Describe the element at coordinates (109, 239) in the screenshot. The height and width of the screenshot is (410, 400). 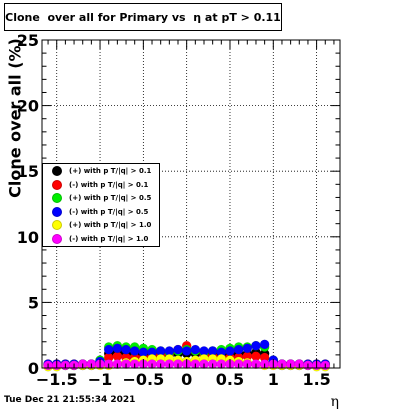
I see `legend-label: (-) with p T/|q| > 1.0` at that location.